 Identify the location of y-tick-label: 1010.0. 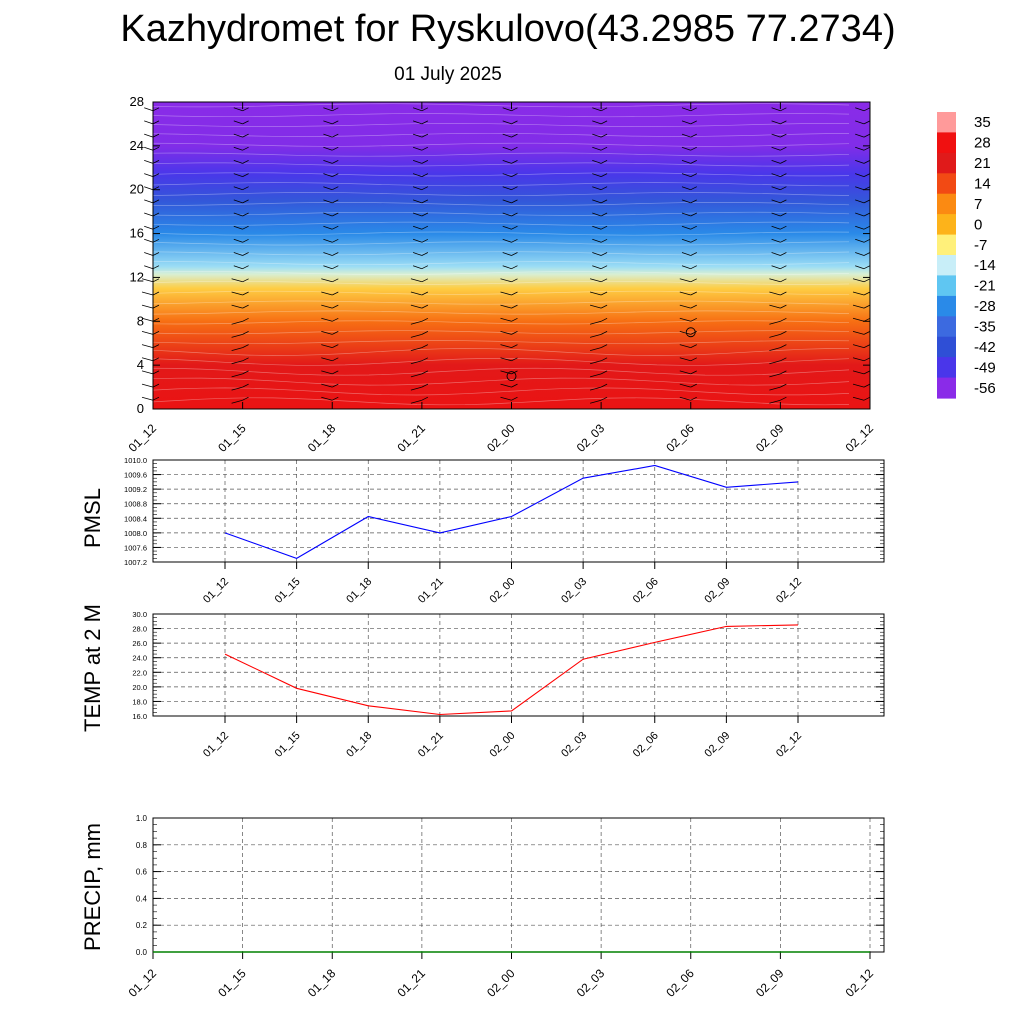
(135, 460).